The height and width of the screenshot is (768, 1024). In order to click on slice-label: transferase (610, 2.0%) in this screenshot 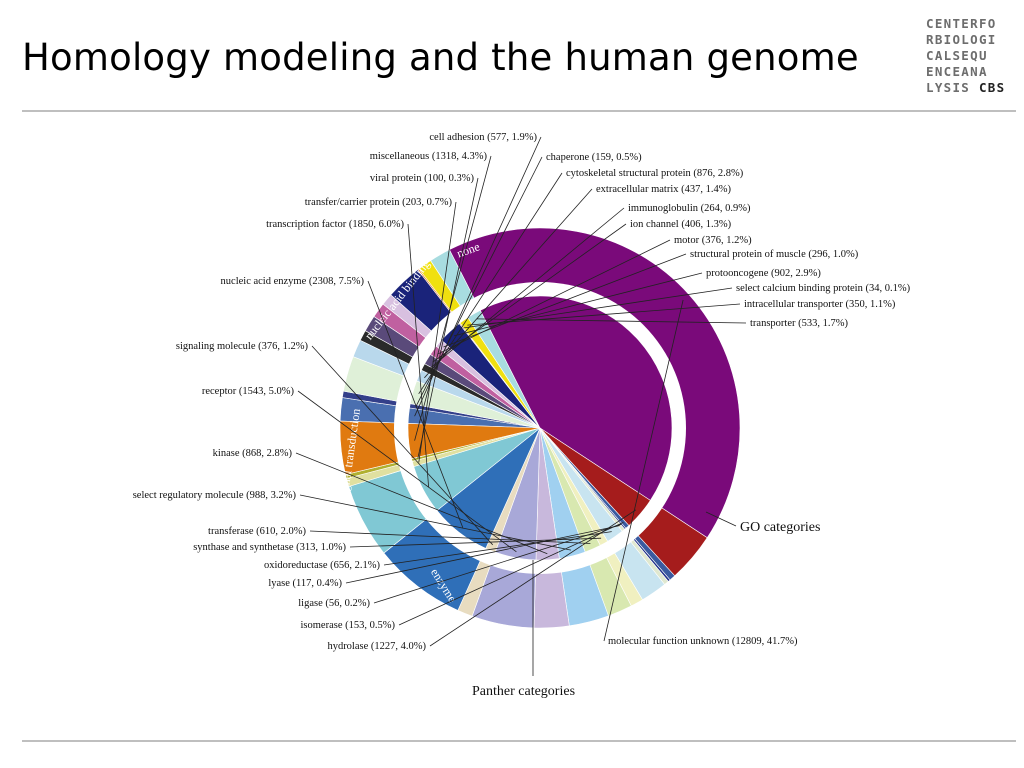, I will do `click(257, 531)`.